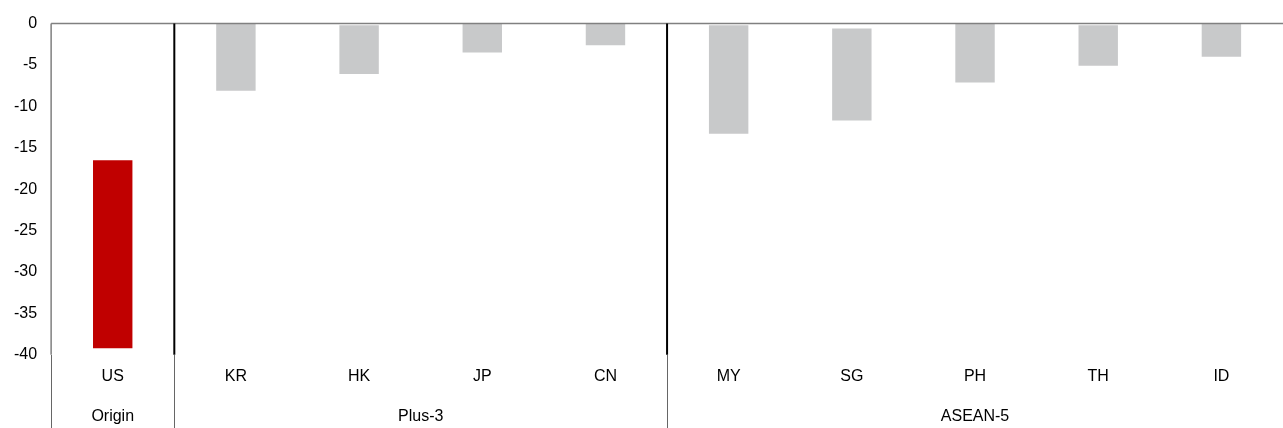 The height and width of the screenshot is (428, 1283). Describe the element at coordinates (421, 416) in the screenshot. I see `text: Plus-3` at that location.